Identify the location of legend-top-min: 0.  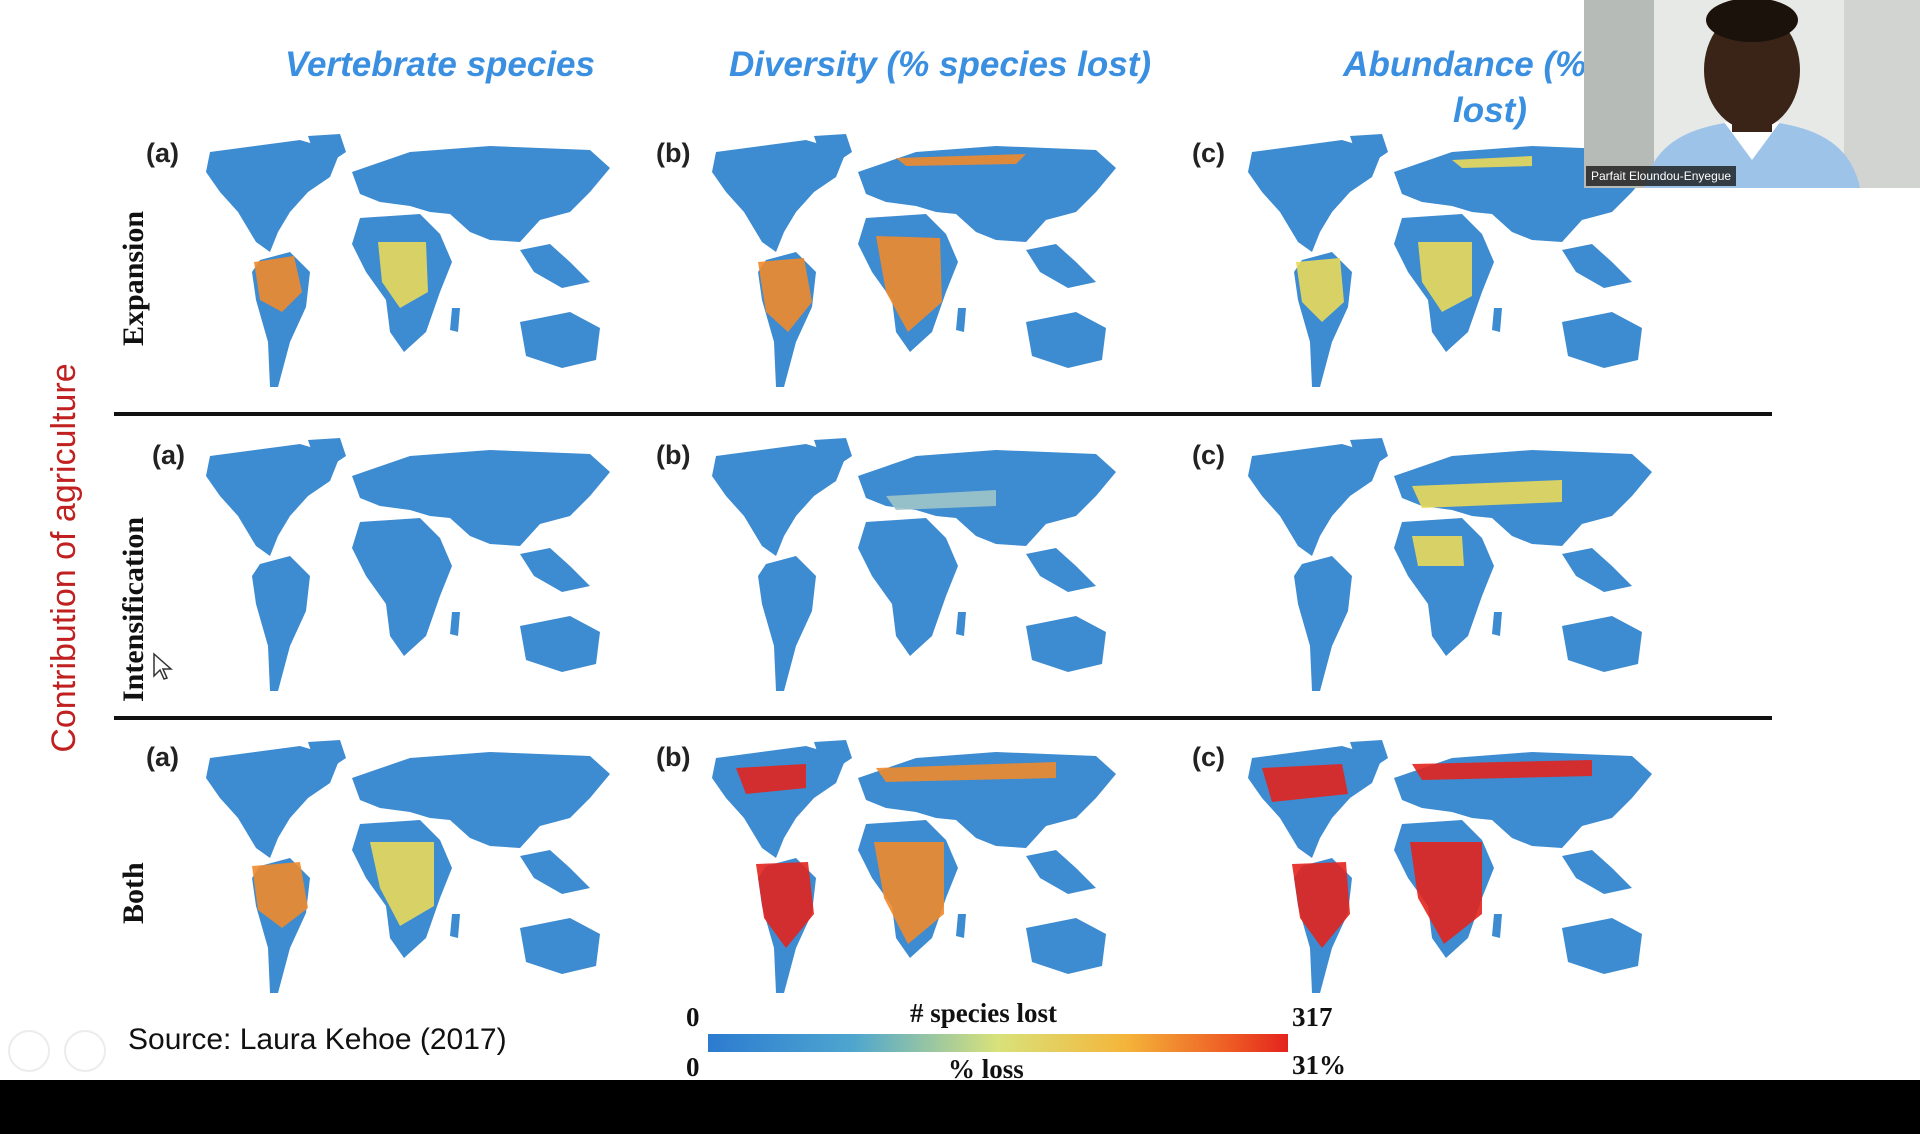
(693, 1017).